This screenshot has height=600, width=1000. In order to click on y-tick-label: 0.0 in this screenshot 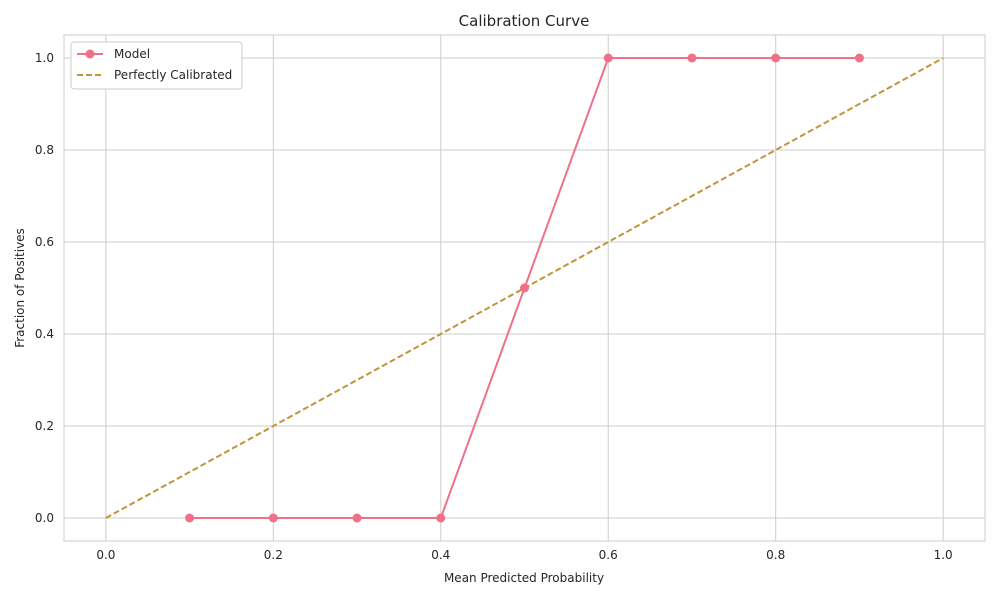, I will do `click(44, 518)`.